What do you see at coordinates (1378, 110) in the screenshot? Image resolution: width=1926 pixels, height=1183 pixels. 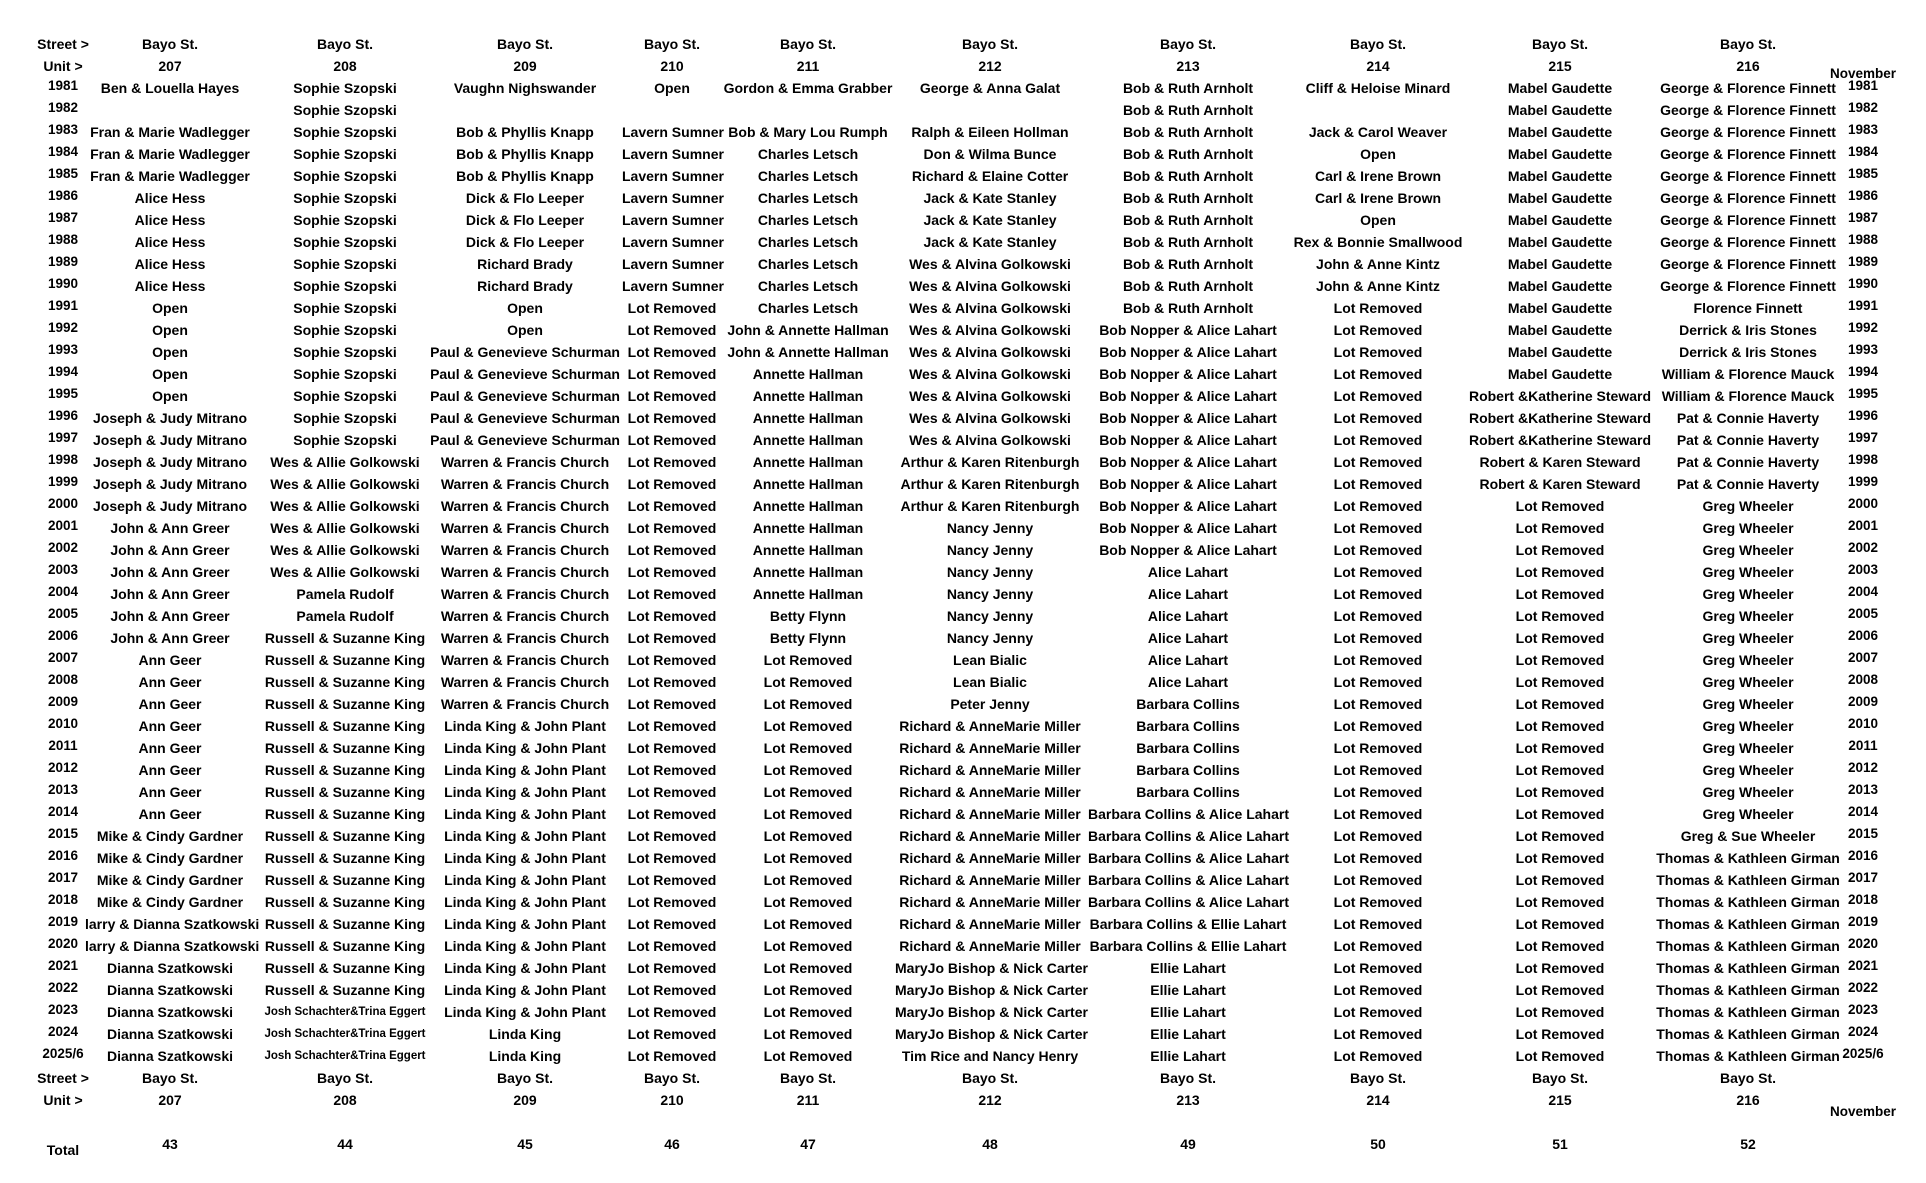 I see `owner-cell` at bounding box center [1378, 110].